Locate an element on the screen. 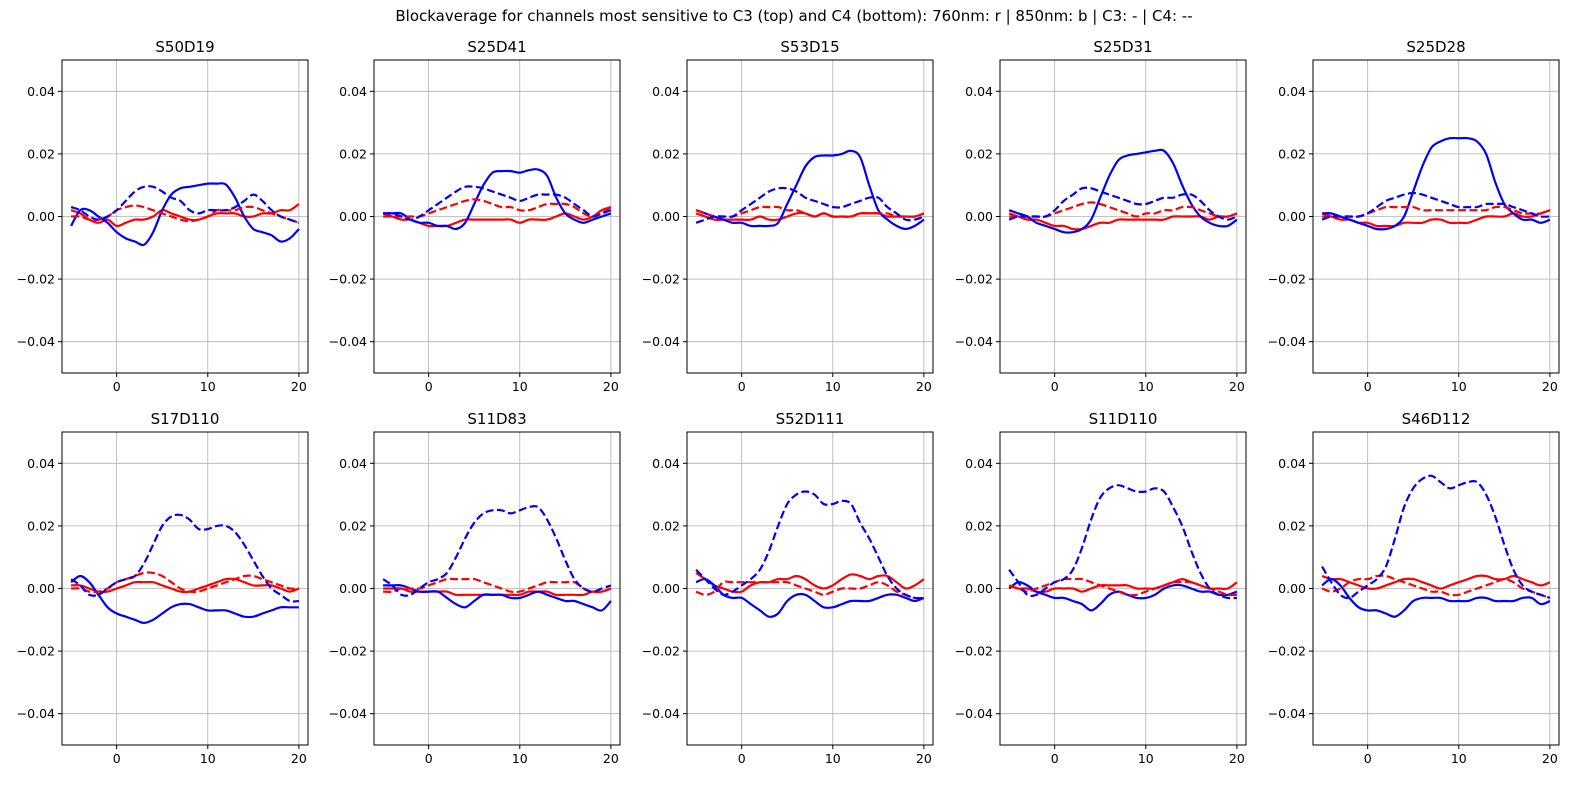  panel-title: S11D83 is located at coordinates (496, 419).